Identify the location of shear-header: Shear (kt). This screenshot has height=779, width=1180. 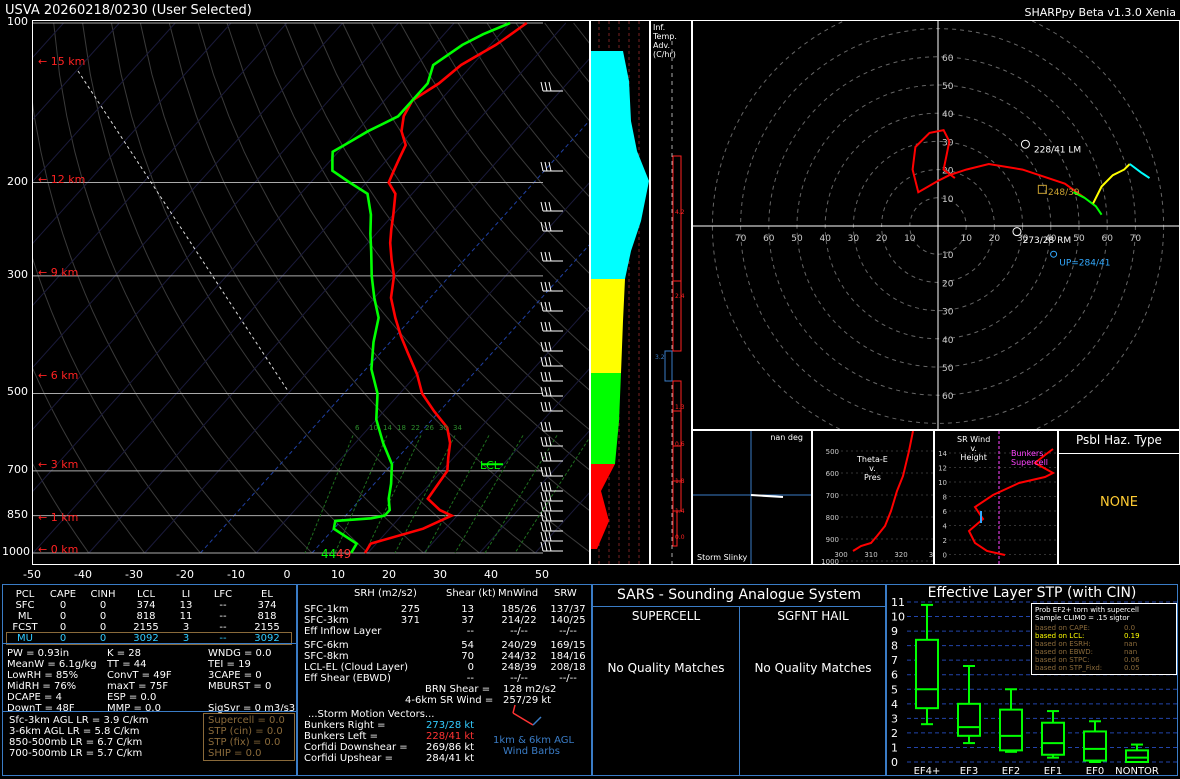
(471, 593).